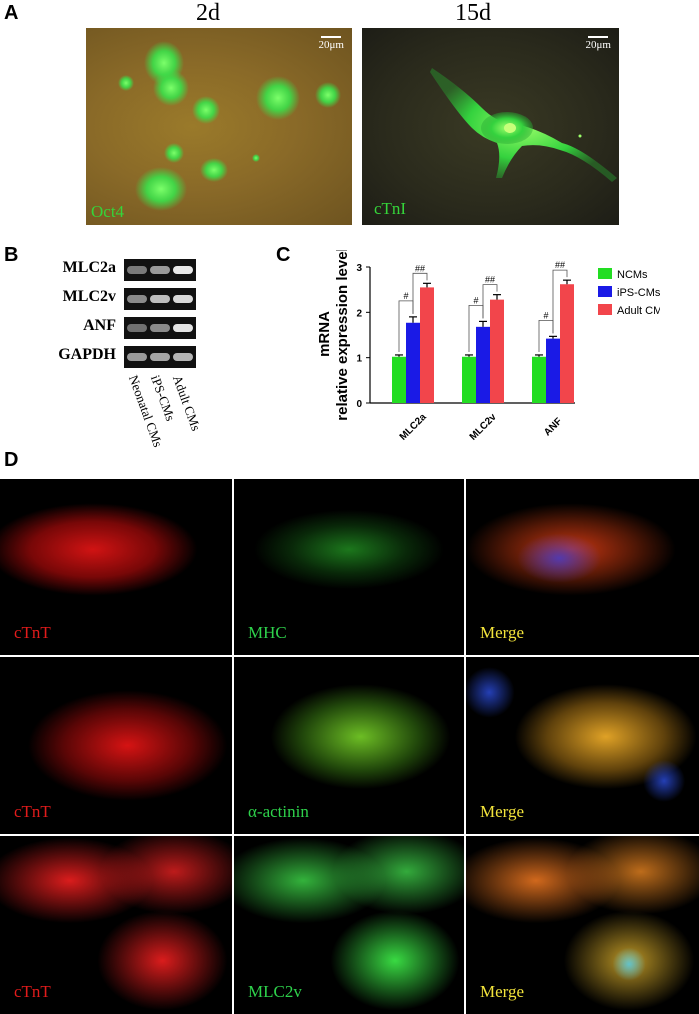 This screenshot has height=1014, width=699. What do you see at coordinates (267, 632) in the screenshot?
I see `channel-label: MHC` at bounding box center [267, 632].